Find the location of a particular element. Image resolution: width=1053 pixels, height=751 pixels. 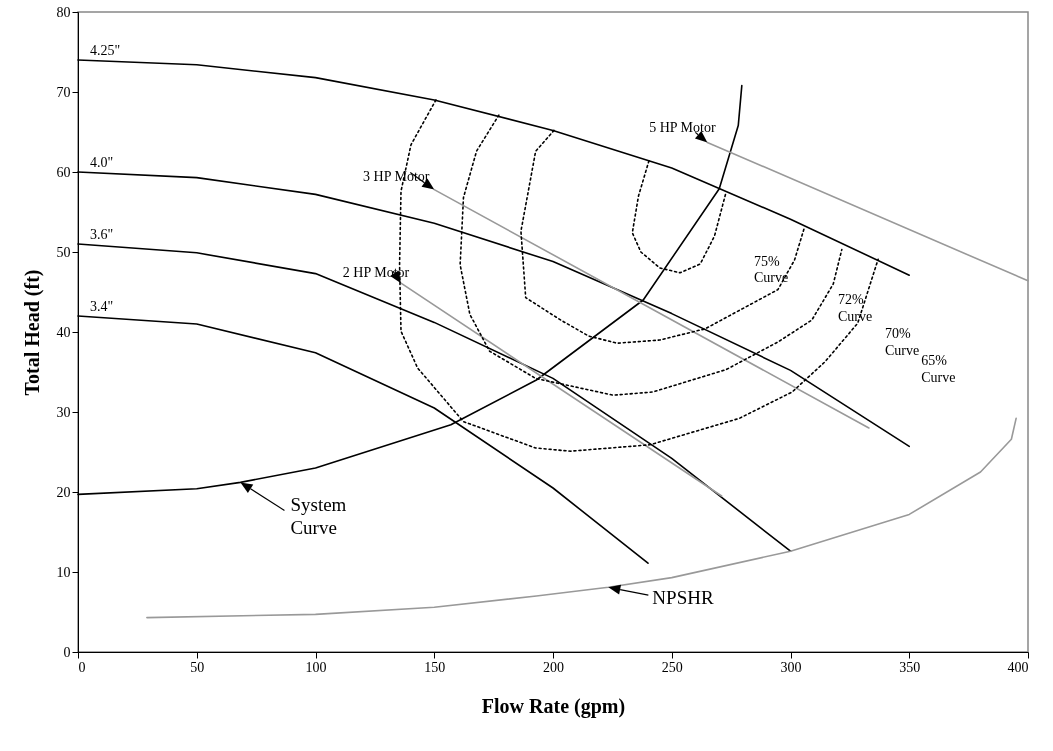

x-tick-label: 50 is located at coordinates (197, 667).